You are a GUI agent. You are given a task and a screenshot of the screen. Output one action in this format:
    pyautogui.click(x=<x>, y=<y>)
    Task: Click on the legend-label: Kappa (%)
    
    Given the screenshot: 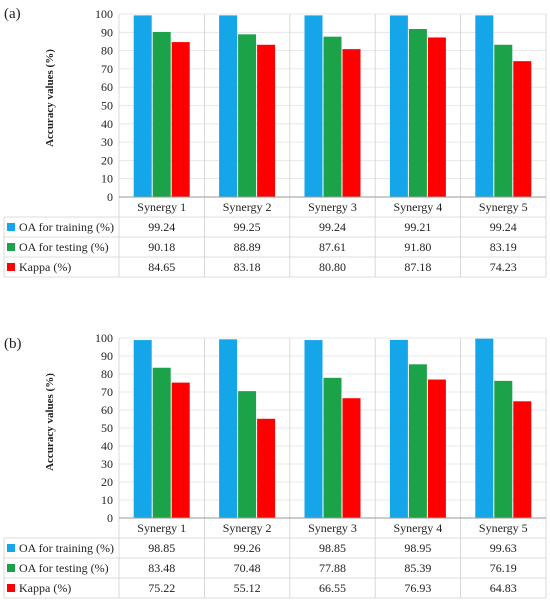 What is the action you would take?
    pyautogui.click(x=45, y=267)
    